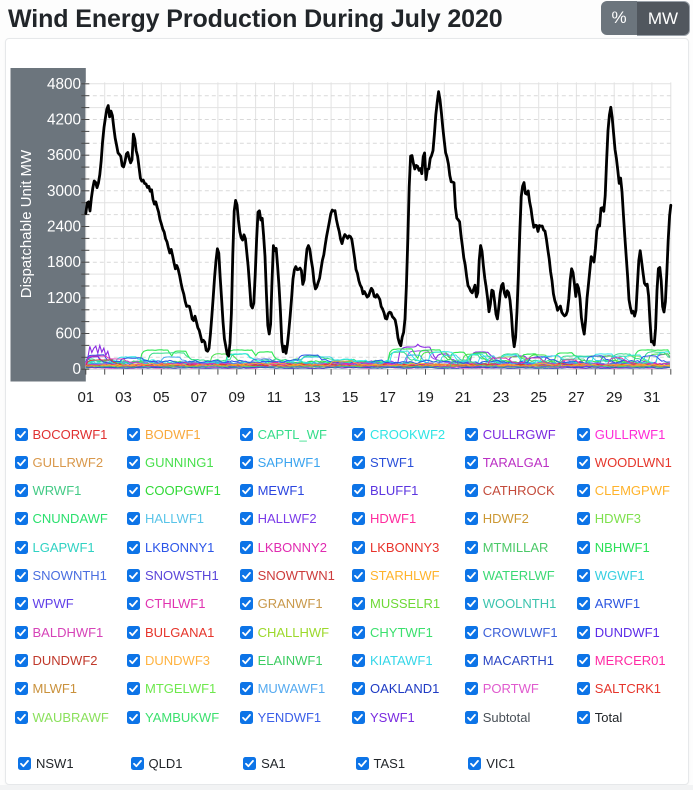 The image size is (693, 790). Describe the element at coordinates (463, 397) in the screenshot. I see `svg-text: 21` at that location.